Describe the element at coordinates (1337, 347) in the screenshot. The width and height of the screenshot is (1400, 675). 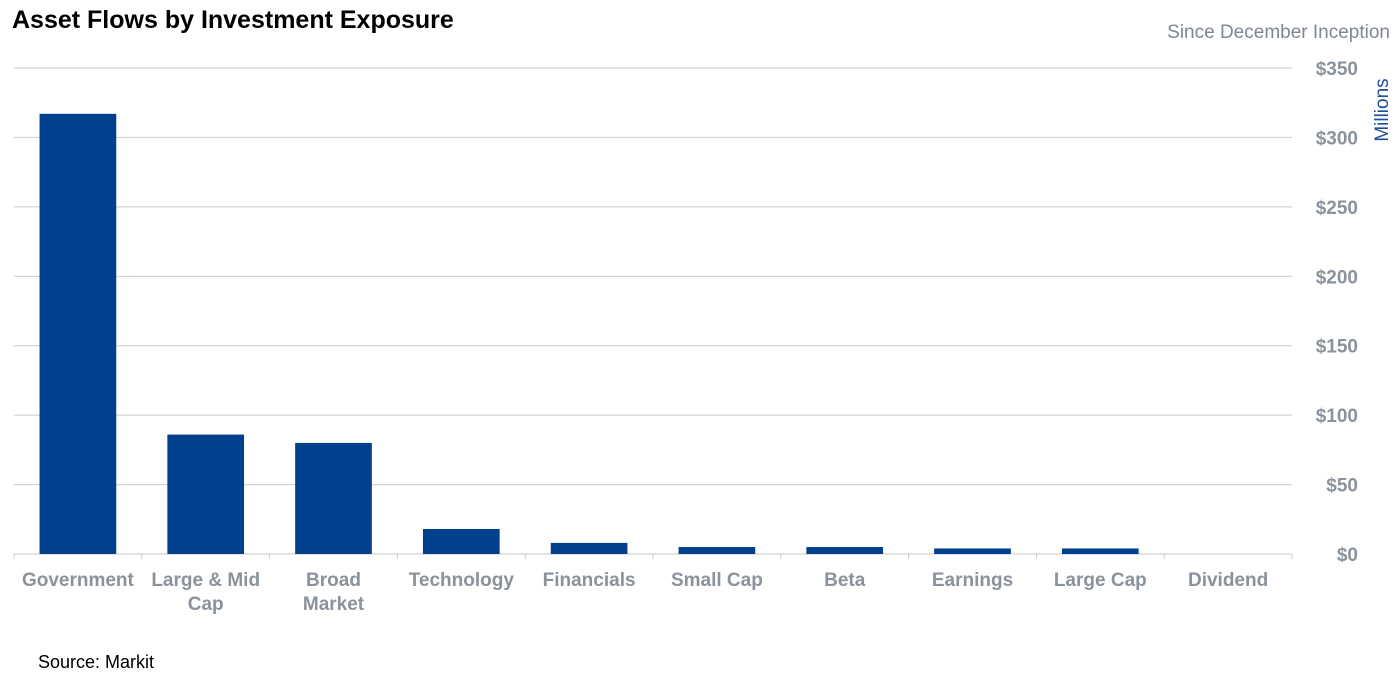
I see `y-tick-label: $150` at that location.